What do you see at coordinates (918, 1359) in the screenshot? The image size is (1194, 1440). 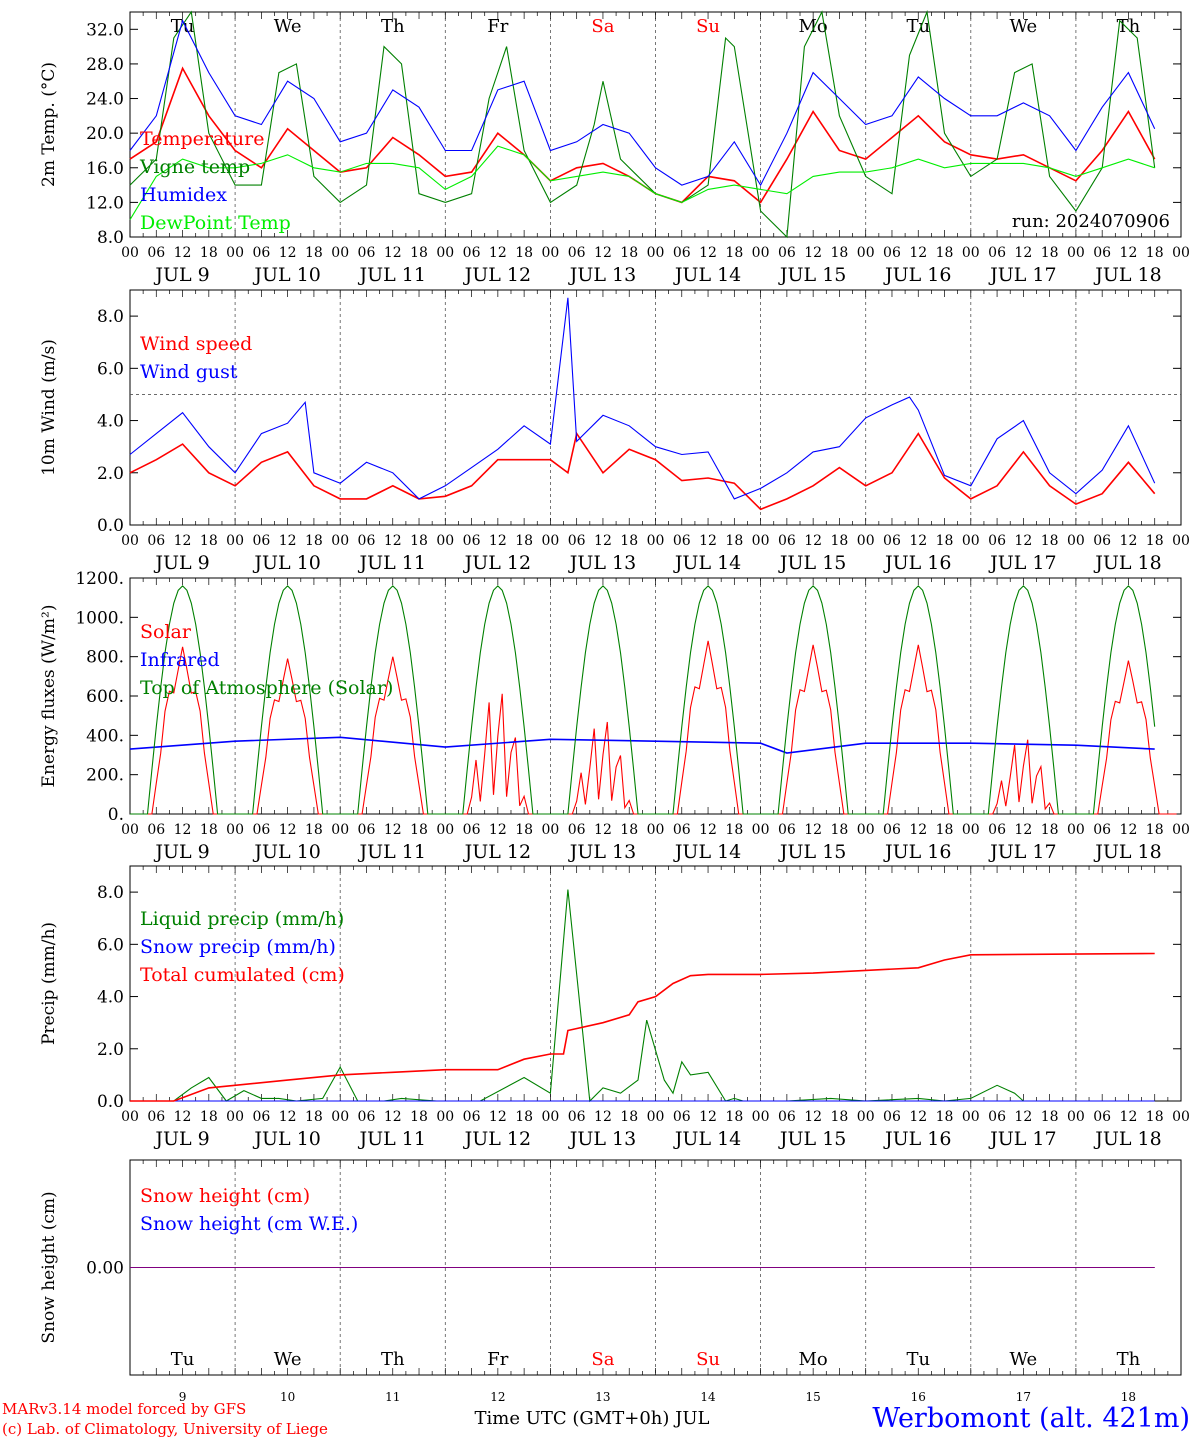 I see `weekday-label: Tu` at bounding box center [918, 1359].